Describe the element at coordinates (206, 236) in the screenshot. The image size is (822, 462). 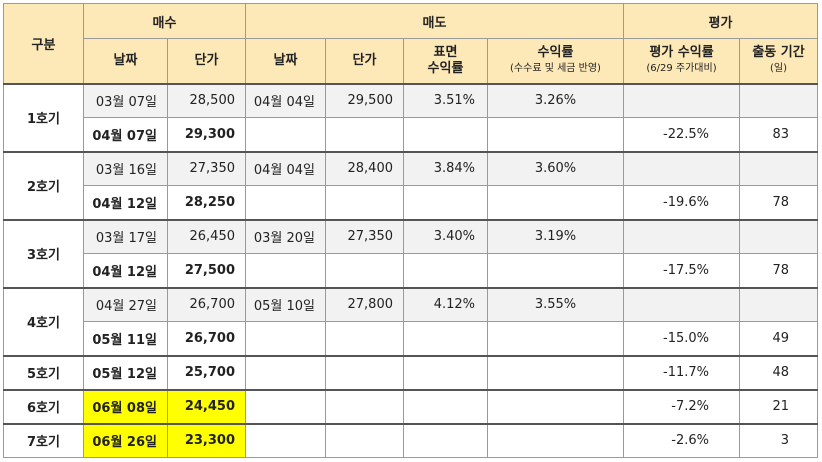
I see `buy-price-cell: 26,450` at that location.